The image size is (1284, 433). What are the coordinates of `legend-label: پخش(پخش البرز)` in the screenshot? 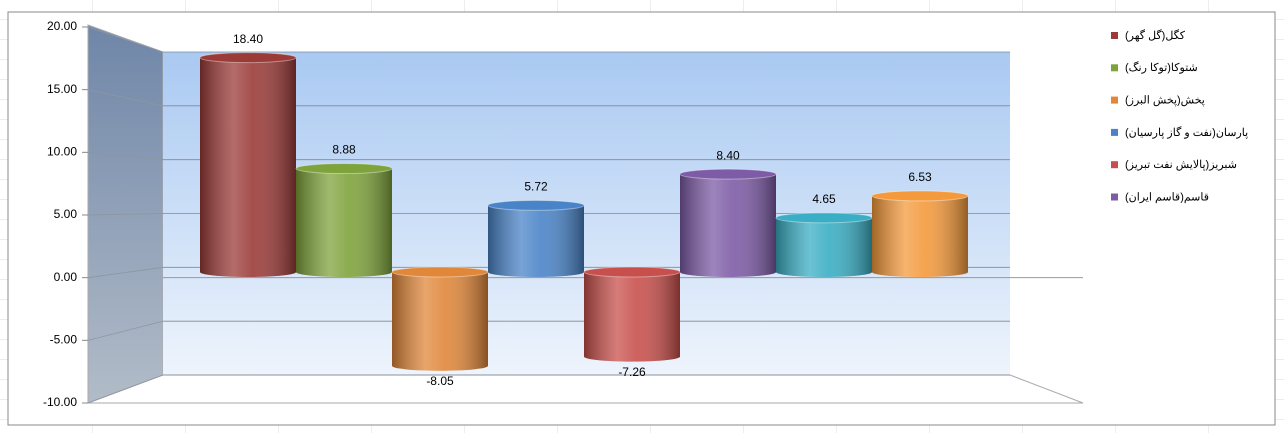 It's located at (1165, 101).